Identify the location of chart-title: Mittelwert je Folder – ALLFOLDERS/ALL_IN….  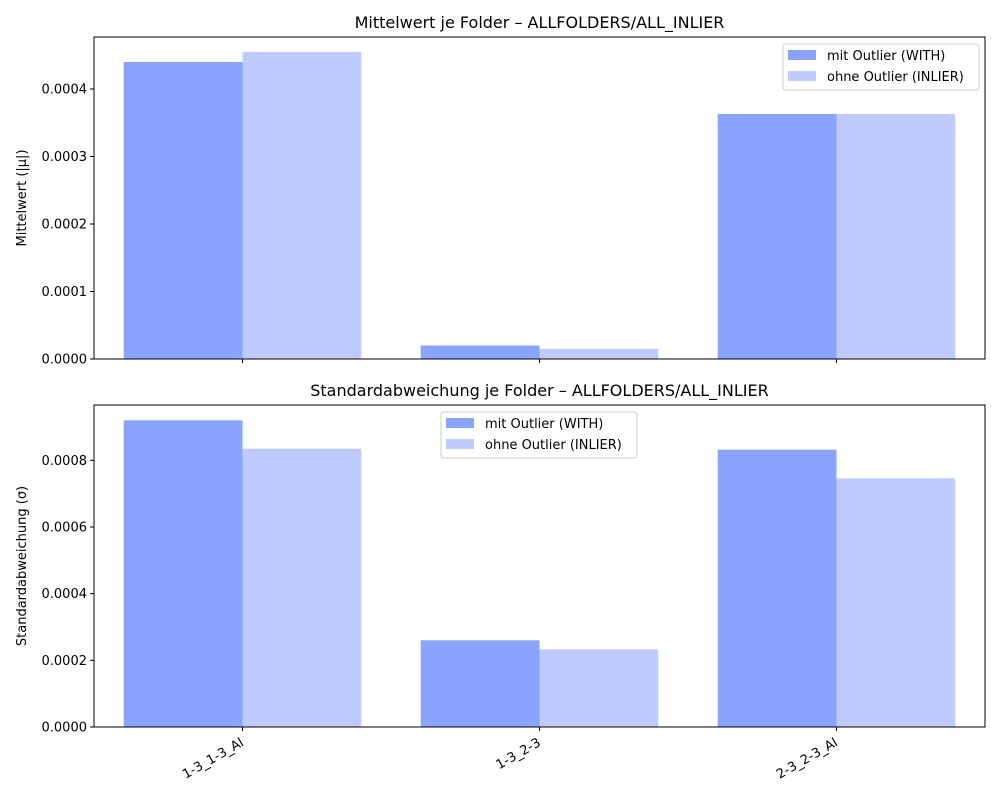
(540, 23).